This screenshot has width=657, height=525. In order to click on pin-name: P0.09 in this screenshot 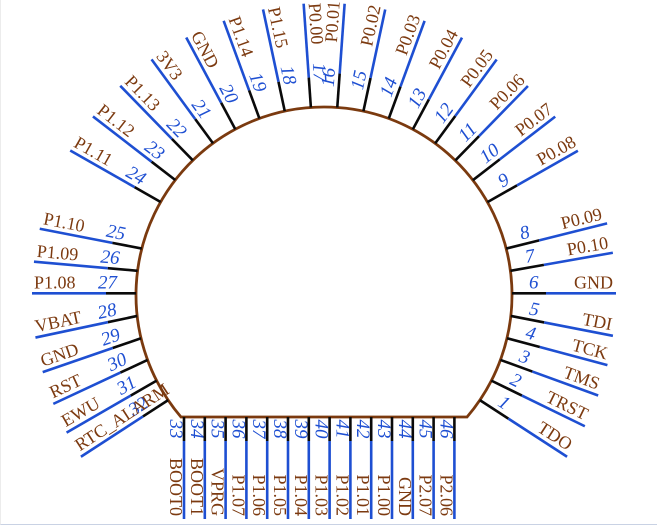, I will do `click(581, 218)`.